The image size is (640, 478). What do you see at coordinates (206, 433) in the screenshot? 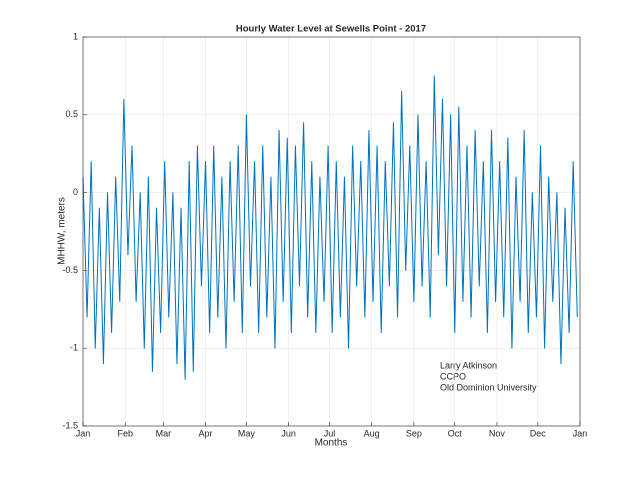
I see `x-tick-label: Apr` at bounding box center [206, 433].